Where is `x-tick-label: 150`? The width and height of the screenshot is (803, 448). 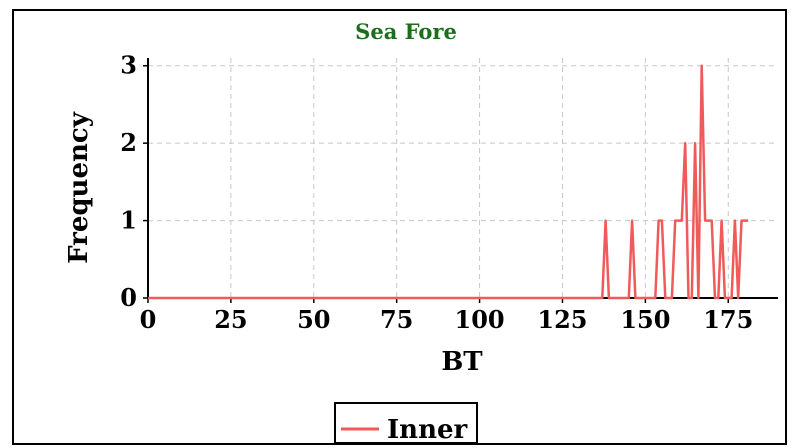
x-tick-label: 150 is located at coordinates (645, 319).